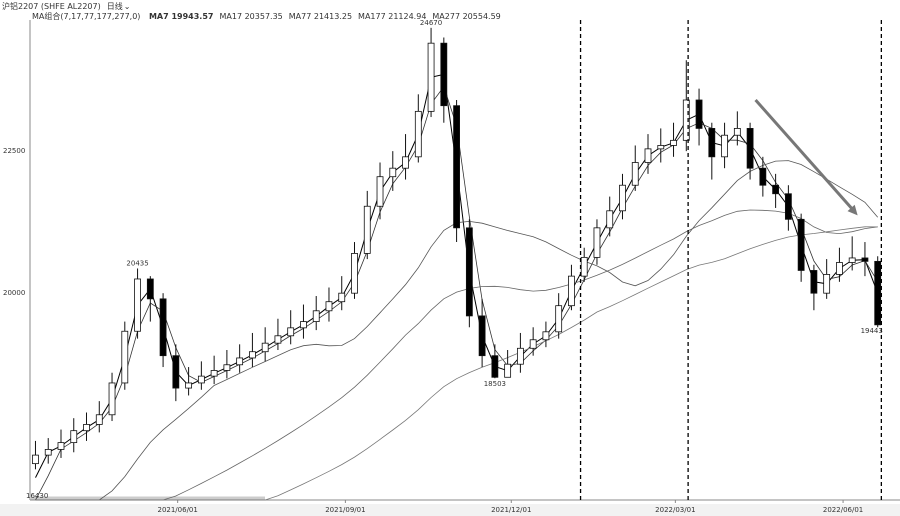  I want to click on price-label: 16430, so click(37, 496).